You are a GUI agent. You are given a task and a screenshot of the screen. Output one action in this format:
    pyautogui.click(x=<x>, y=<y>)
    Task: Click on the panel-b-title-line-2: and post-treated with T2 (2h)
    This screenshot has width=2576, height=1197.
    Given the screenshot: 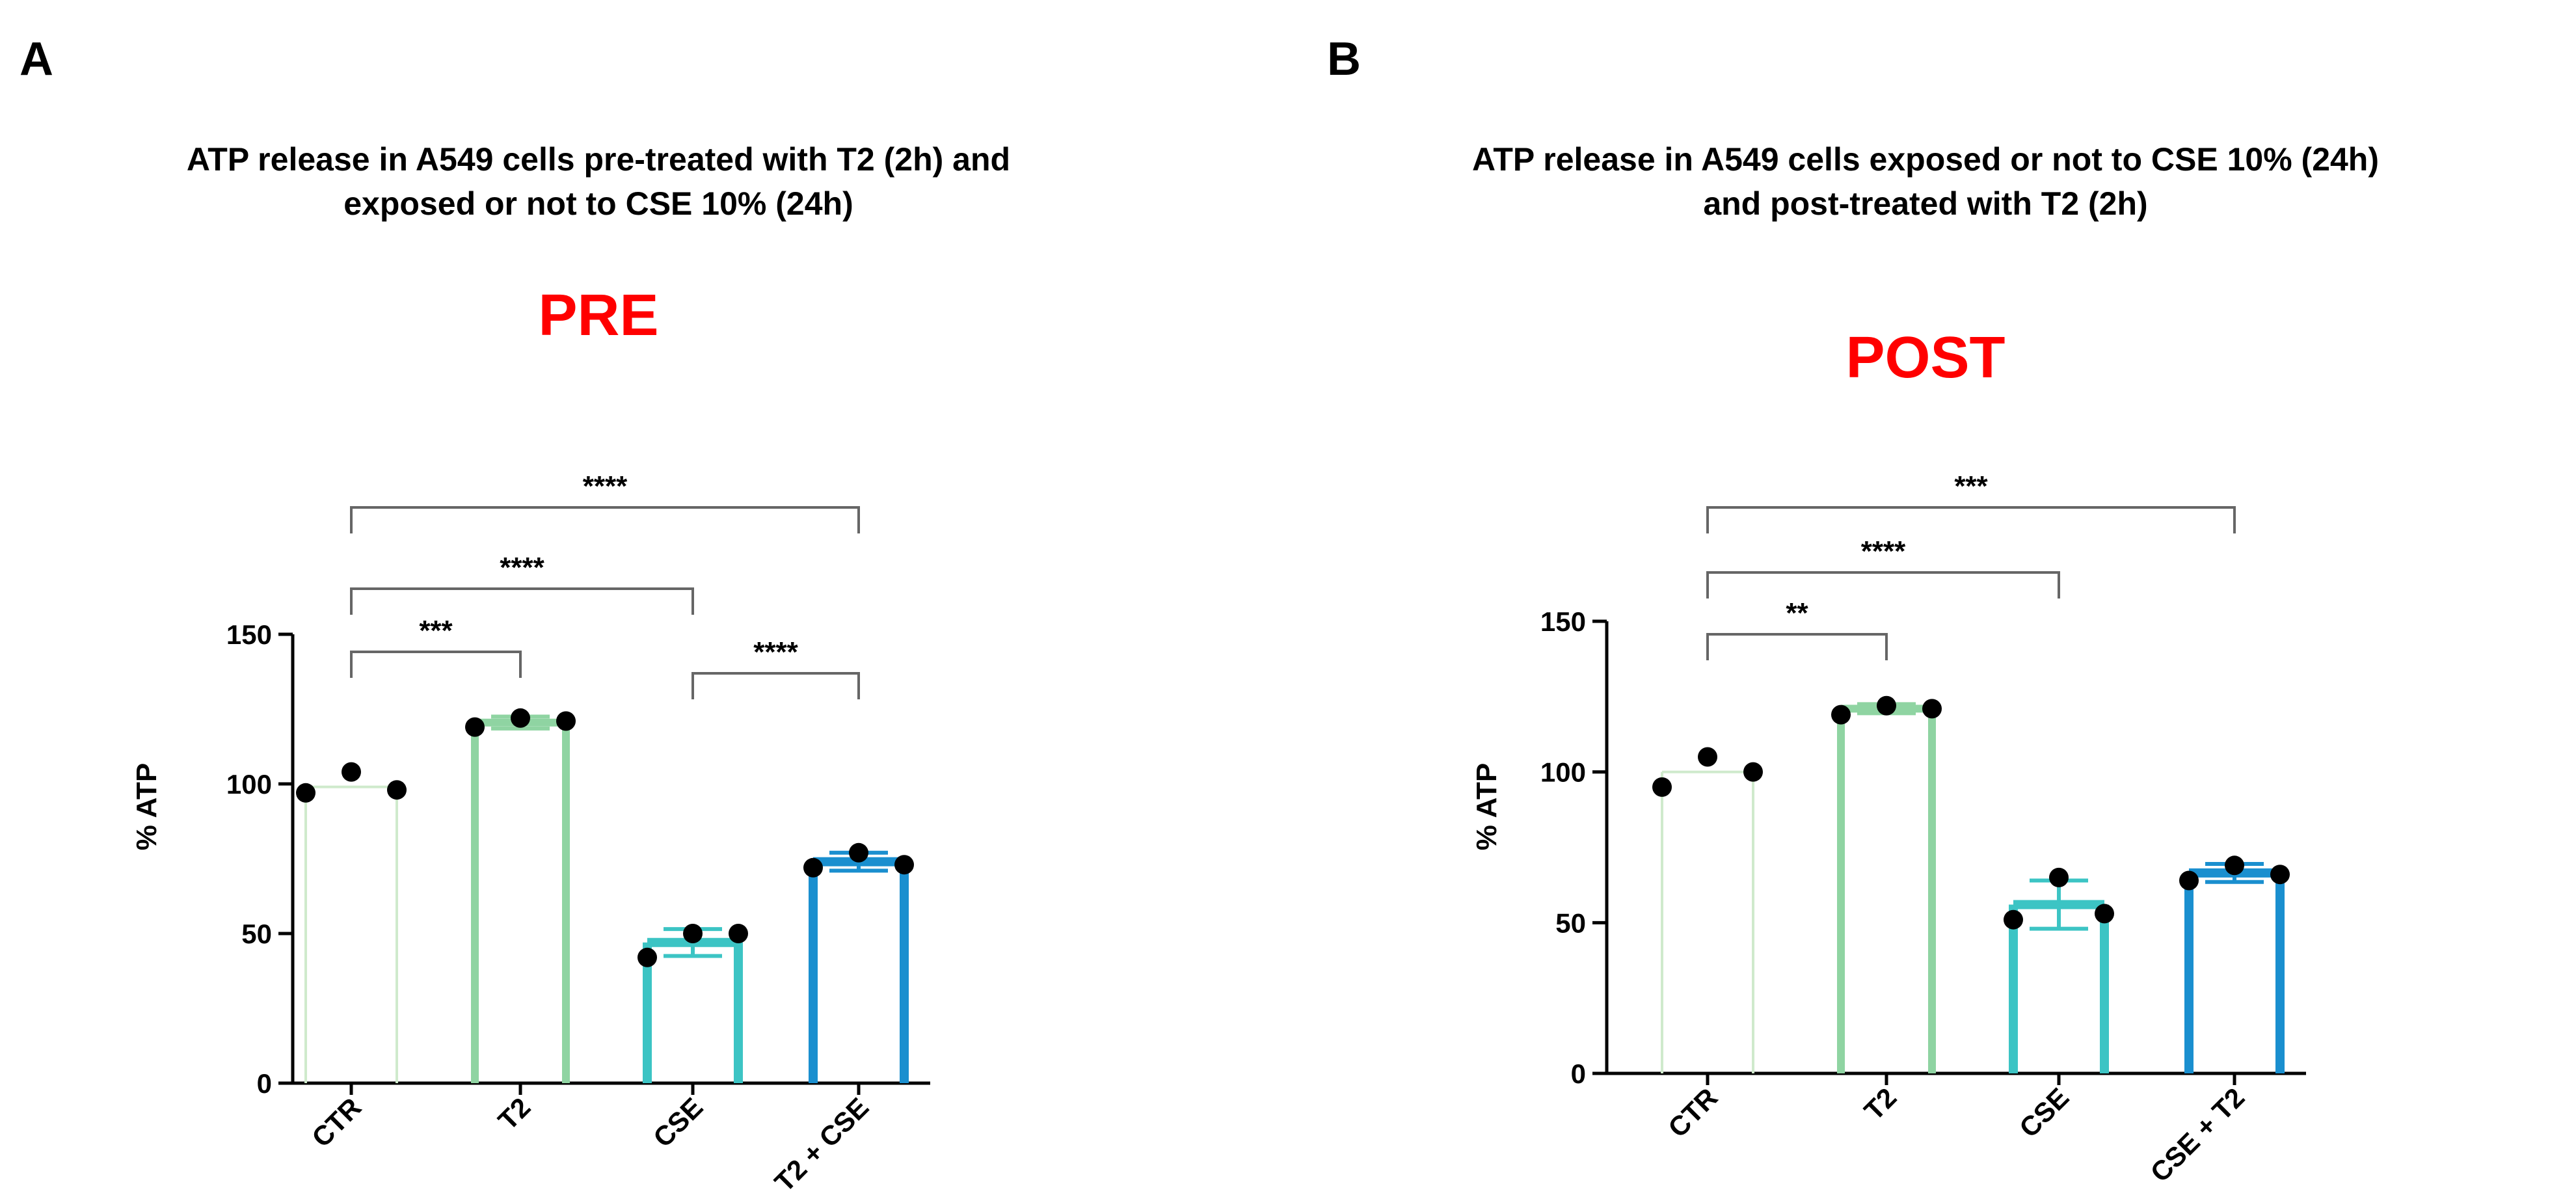 What is the action you would take?
    pyautogui.click(x=1925, y=203)
    